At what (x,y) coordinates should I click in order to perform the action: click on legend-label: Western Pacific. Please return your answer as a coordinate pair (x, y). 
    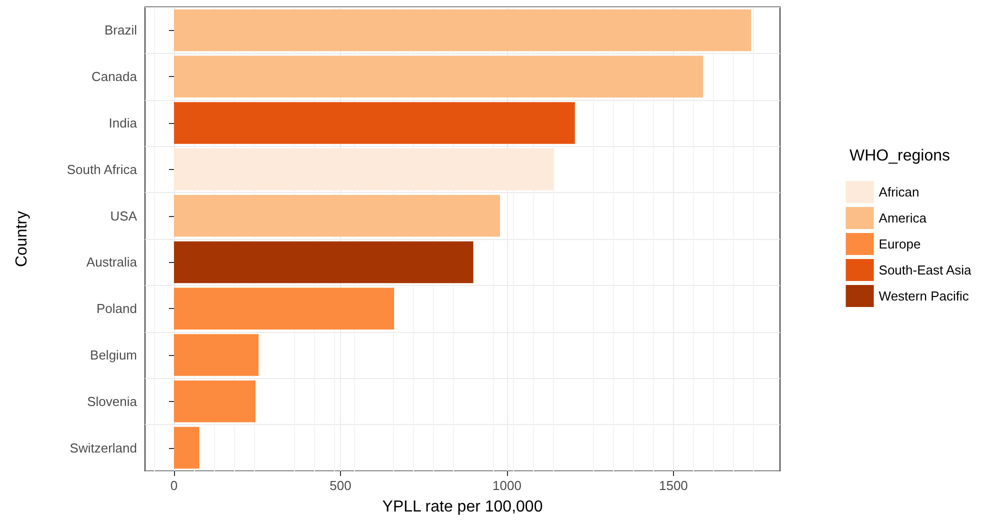
    Looking at the image, I should click on (924, 296).